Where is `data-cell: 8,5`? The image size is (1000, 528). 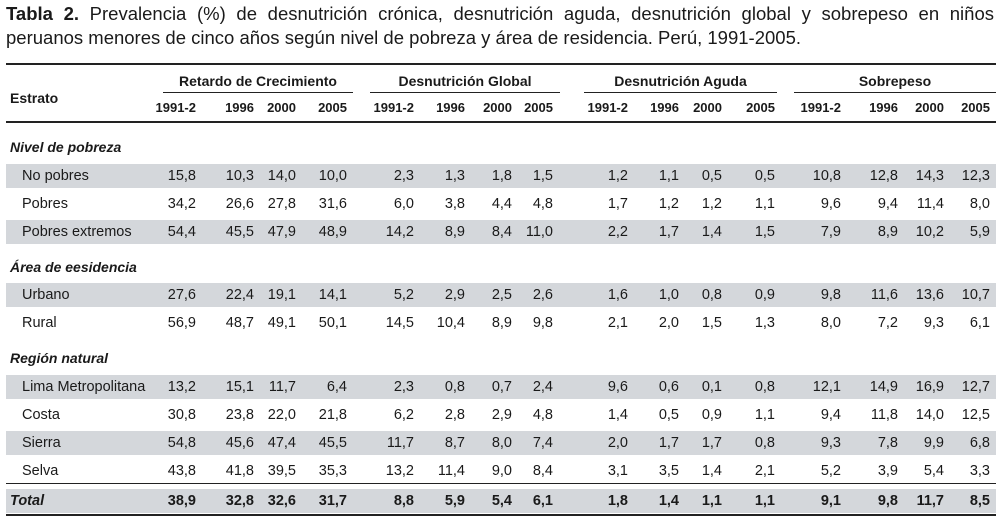 data-cell: 8,5 is located at coordinates (979, 501).